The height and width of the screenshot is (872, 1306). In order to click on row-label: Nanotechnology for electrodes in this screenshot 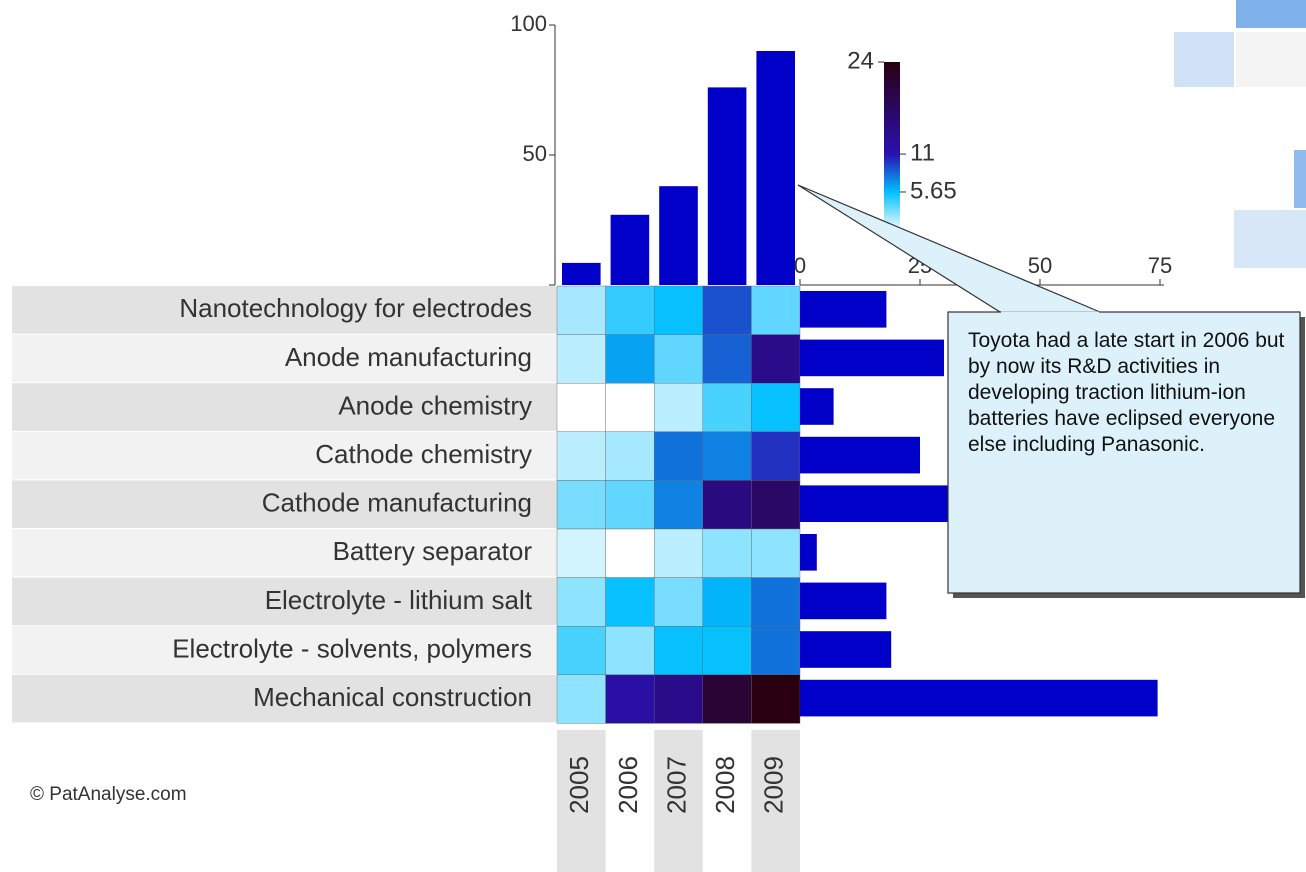, I will do `click(355, 308)`.